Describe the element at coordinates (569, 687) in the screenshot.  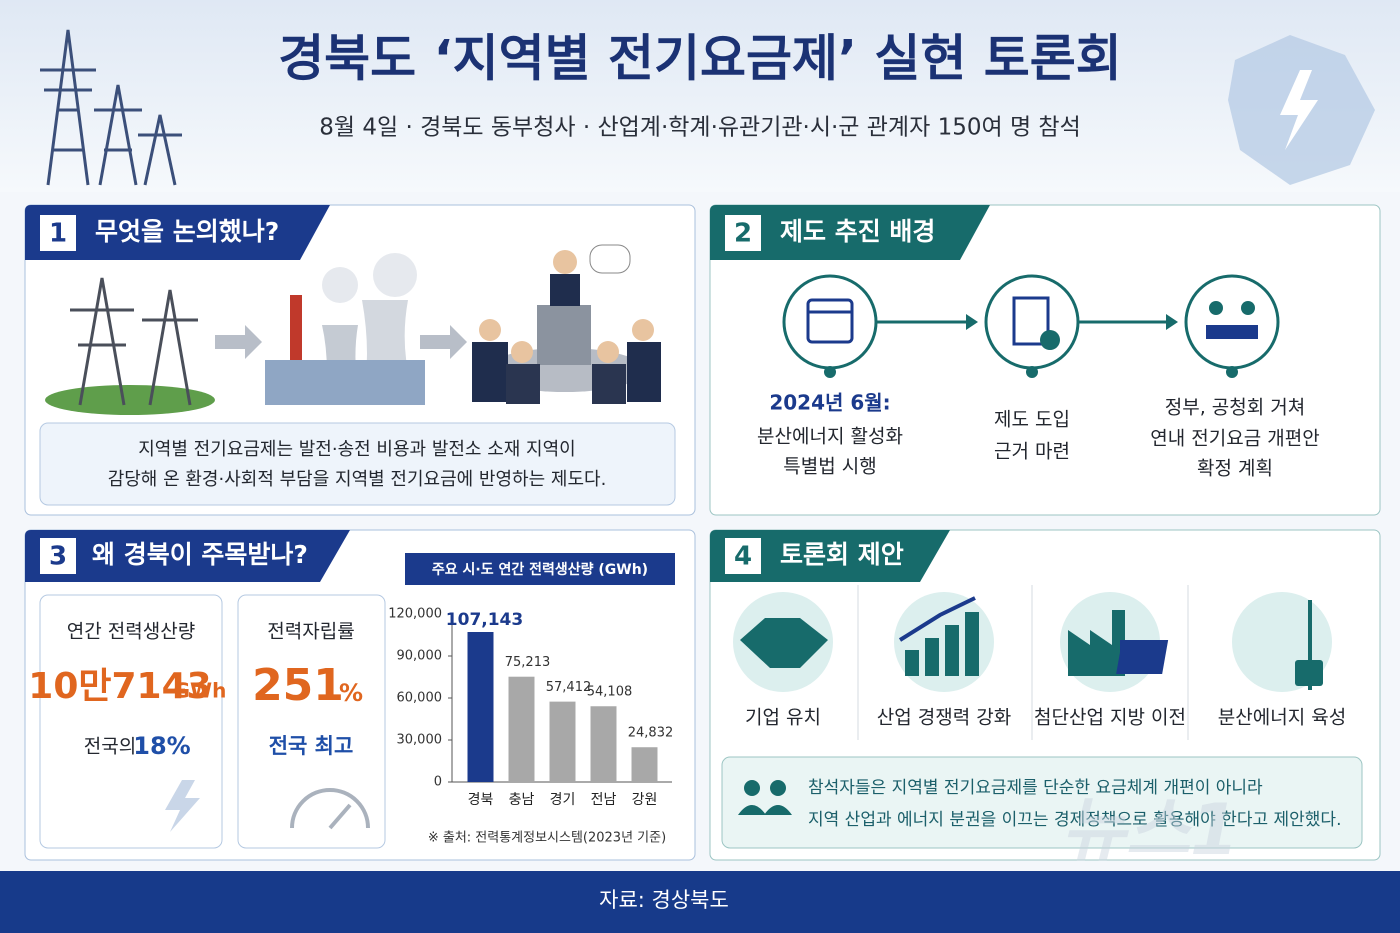
I see `value-label: 57,412` at that location.